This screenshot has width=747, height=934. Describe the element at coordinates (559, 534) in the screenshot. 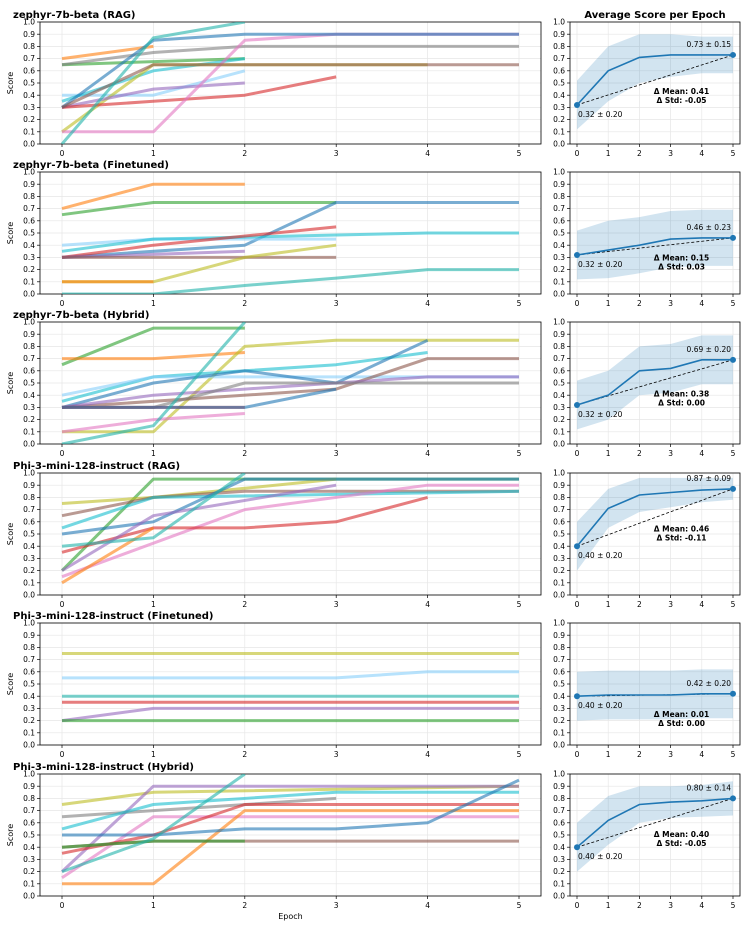

I see `right-ytick-label: 0.5` at that location.